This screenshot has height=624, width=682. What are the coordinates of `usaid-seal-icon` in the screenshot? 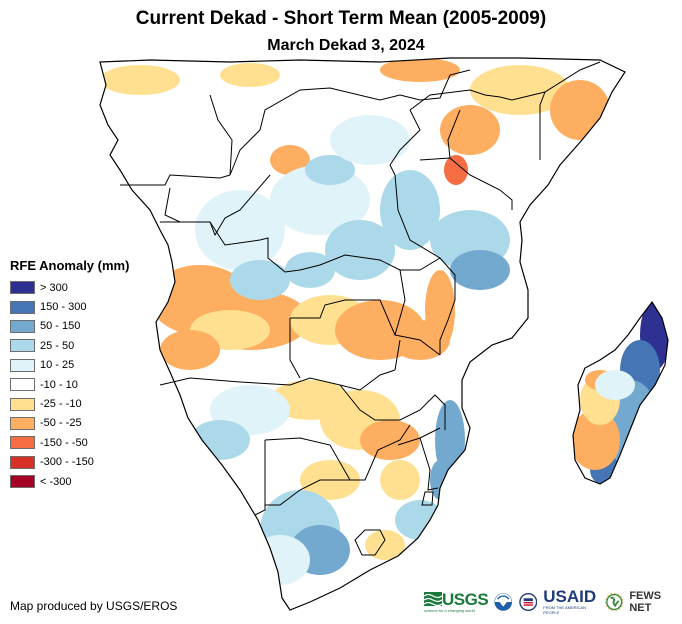 It's located at (528, 601).